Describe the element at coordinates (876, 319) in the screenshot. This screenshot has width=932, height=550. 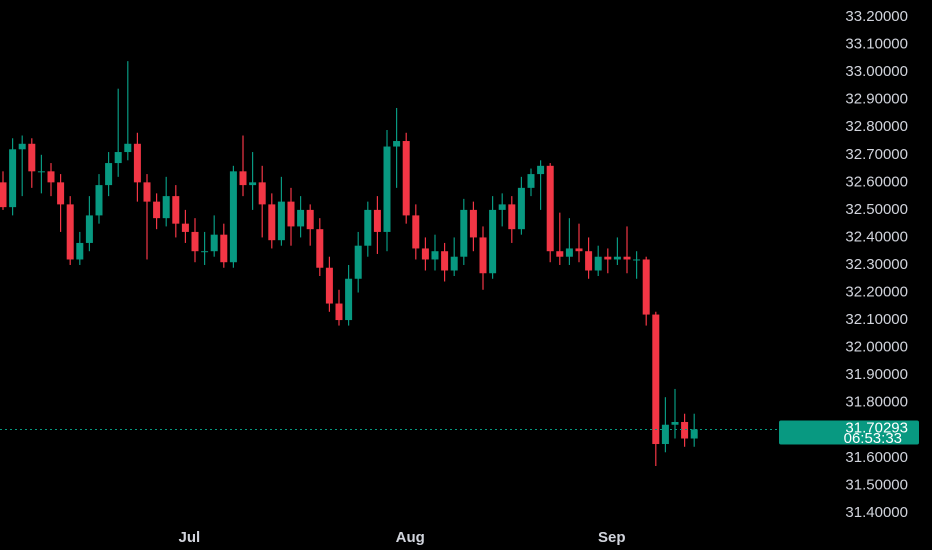
I see `y-tick-label: 32.10000` at that location.